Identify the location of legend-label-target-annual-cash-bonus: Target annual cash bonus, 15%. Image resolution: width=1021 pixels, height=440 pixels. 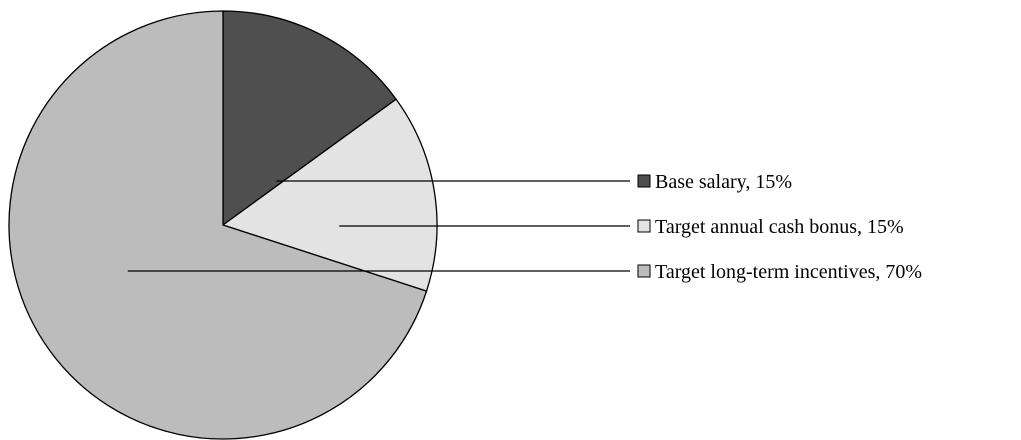
(779, 227).